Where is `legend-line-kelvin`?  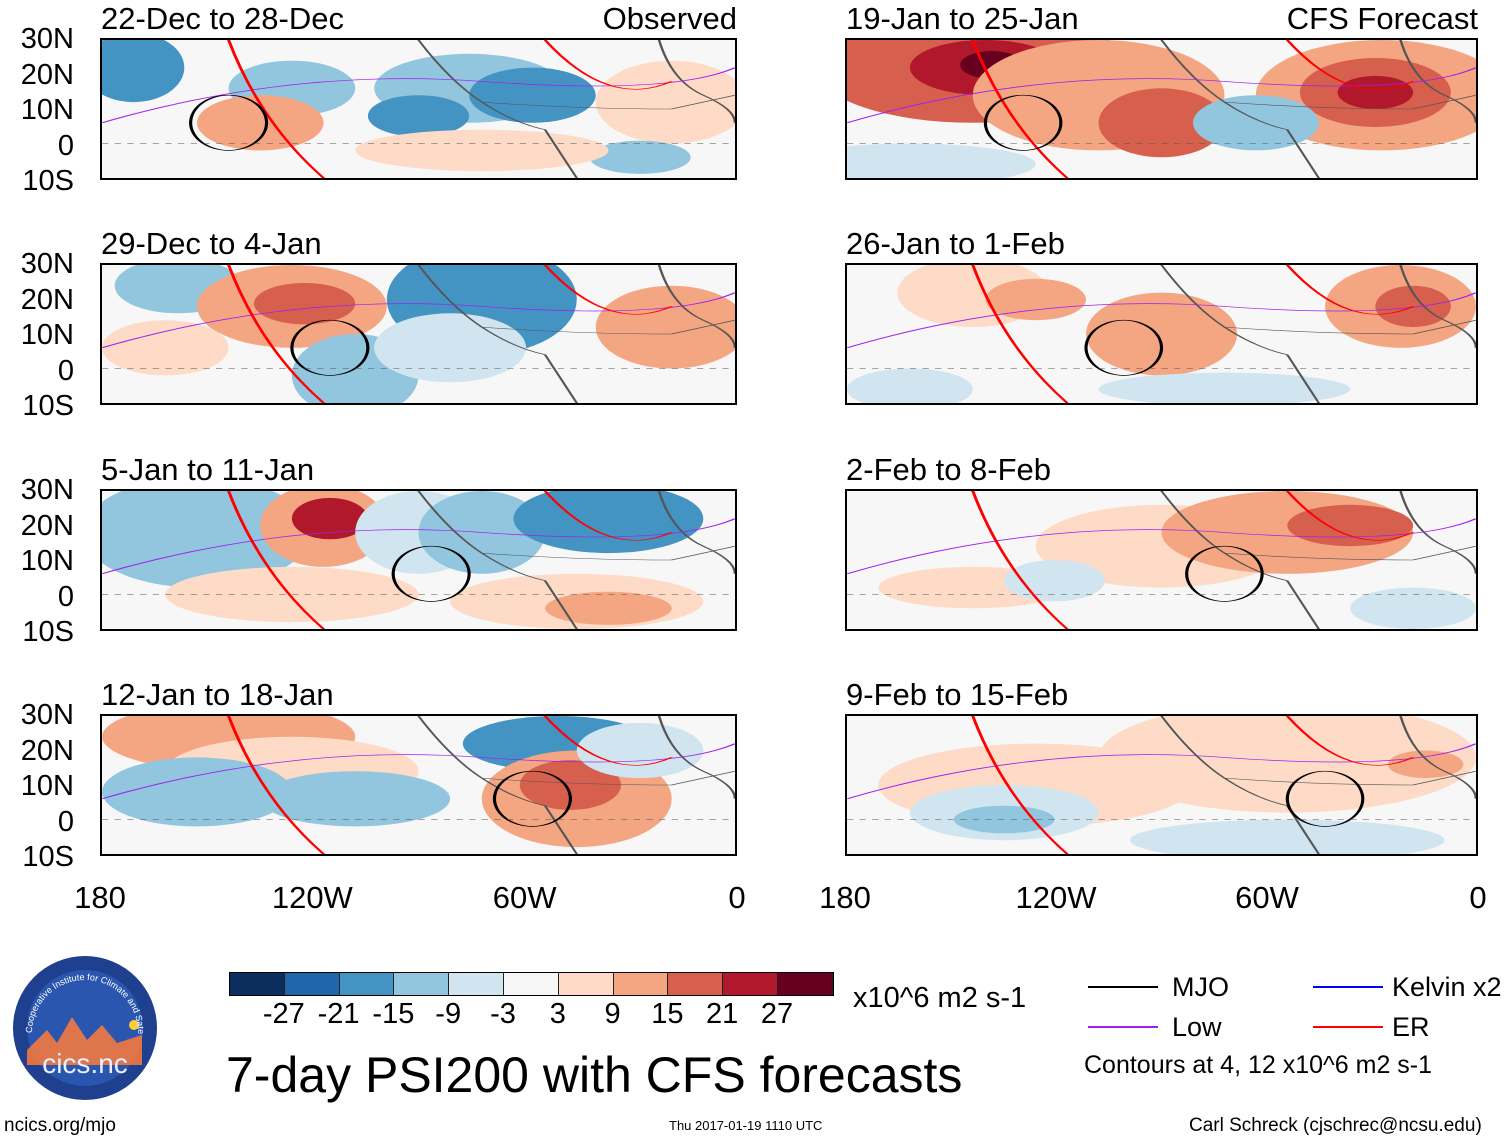 legend-line-kelvin is located at coordinates (1348, 987).